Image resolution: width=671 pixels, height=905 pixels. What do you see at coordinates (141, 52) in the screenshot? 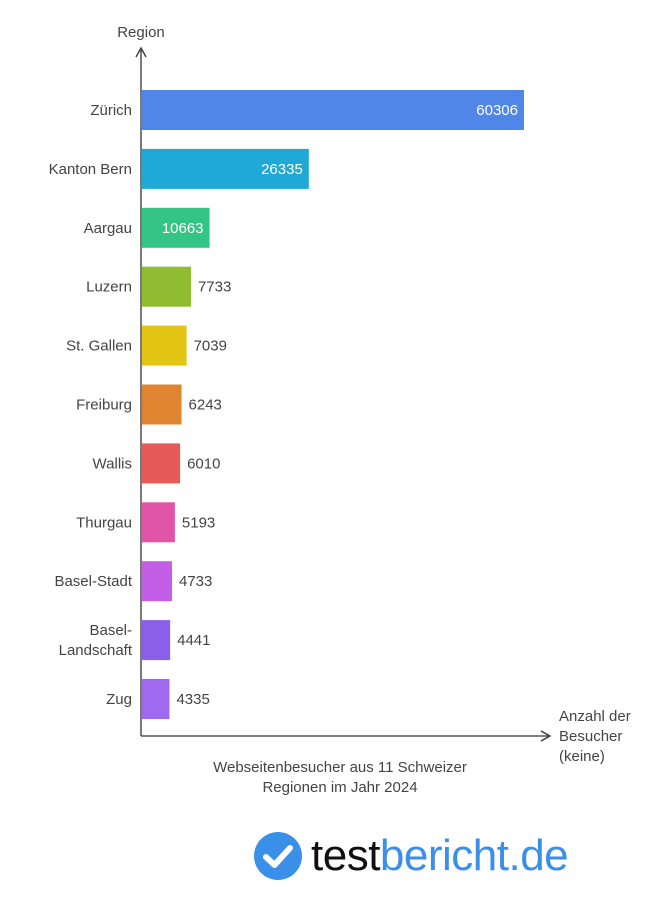
I see `y-axis-arrow` at bounding box center [141, 52].